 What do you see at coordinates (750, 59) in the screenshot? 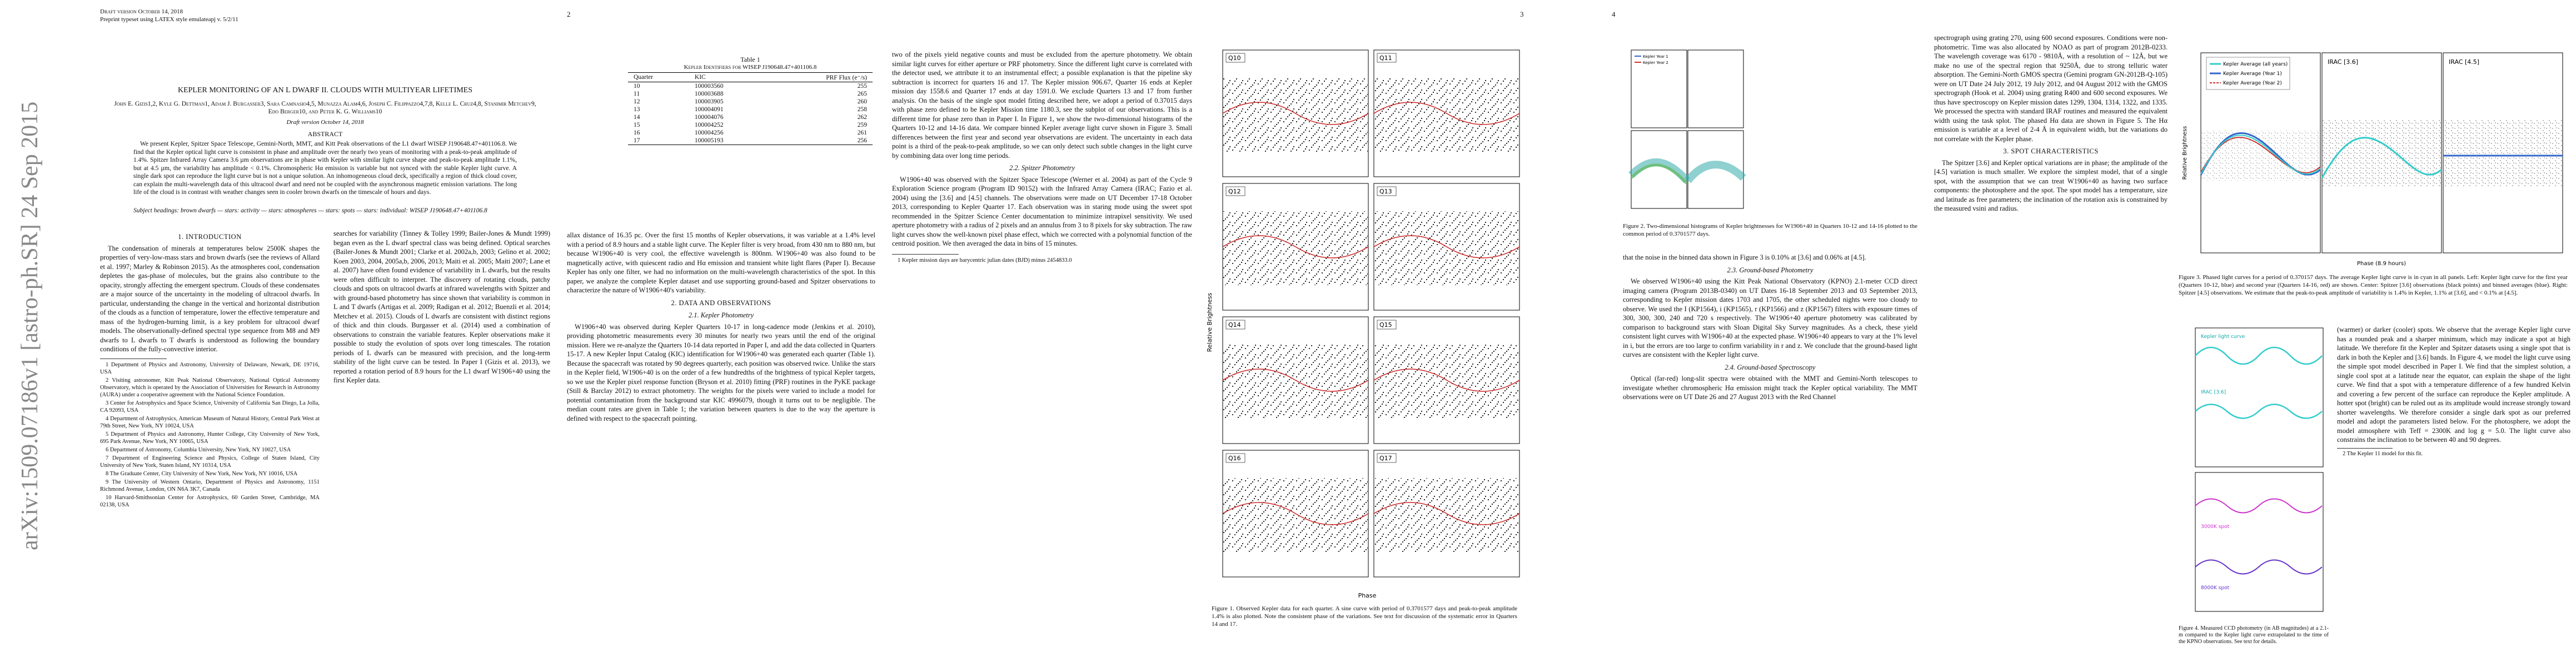
I see `table-title: Table 1` at bounding box center [750, 59].